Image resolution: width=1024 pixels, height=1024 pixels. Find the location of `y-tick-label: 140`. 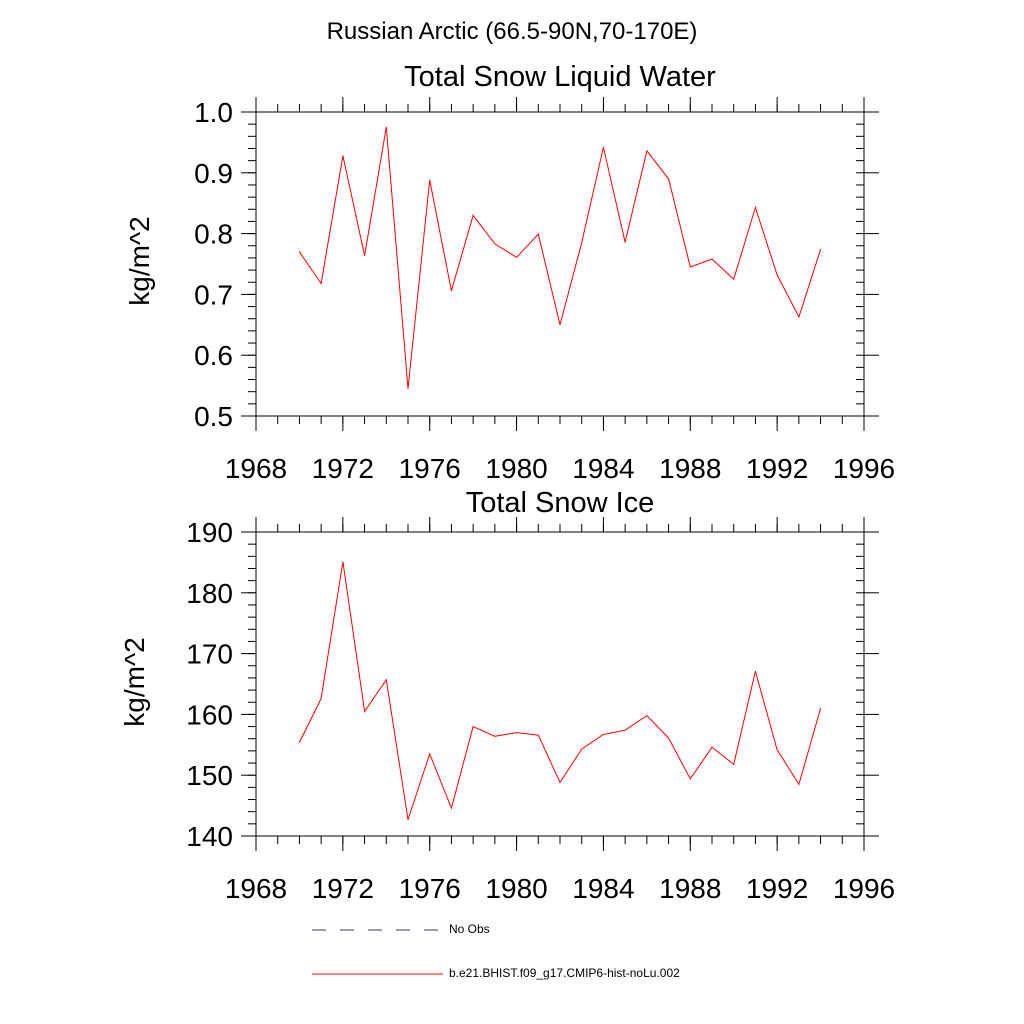

y-tick-label: 140 is located at coordinates (209, 836).